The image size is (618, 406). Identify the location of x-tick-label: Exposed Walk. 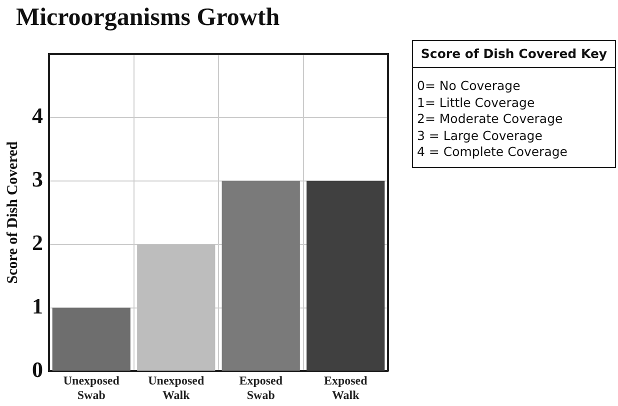
(346, 387).